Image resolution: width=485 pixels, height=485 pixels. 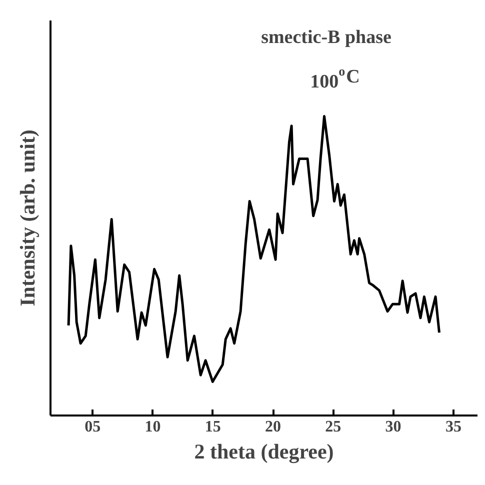 What do you see at coordinates (453, 427) in the screenshot?
I see `x-tick-label: 35` at bounding box center [453, 427].